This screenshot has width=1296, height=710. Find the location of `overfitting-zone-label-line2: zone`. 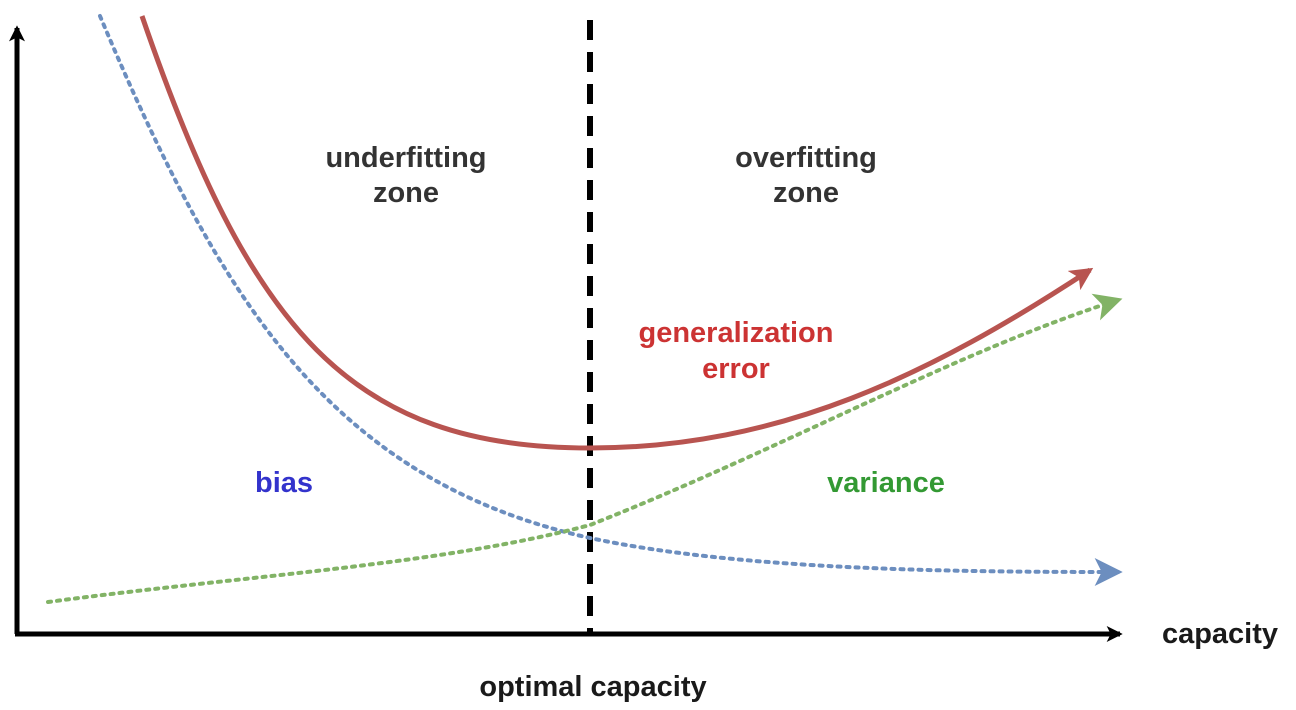

overfitting-zone-label-line2: zone is located at coordinates (806, 193).